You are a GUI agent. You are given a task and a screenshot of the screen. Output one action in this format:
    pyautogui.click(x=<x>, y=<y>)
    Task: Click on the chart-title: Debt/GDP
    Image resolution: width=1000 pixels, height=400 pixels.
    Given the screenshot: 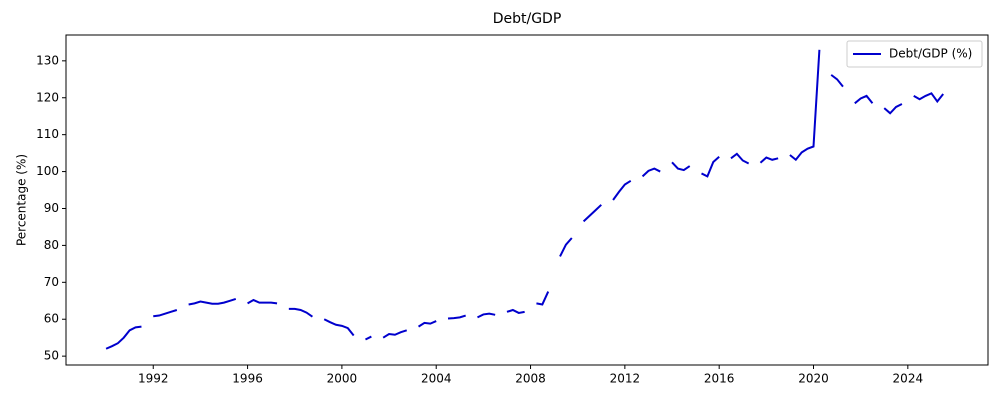 What is the action you would take?
    pyautogui.click(x=527, y=19)
    